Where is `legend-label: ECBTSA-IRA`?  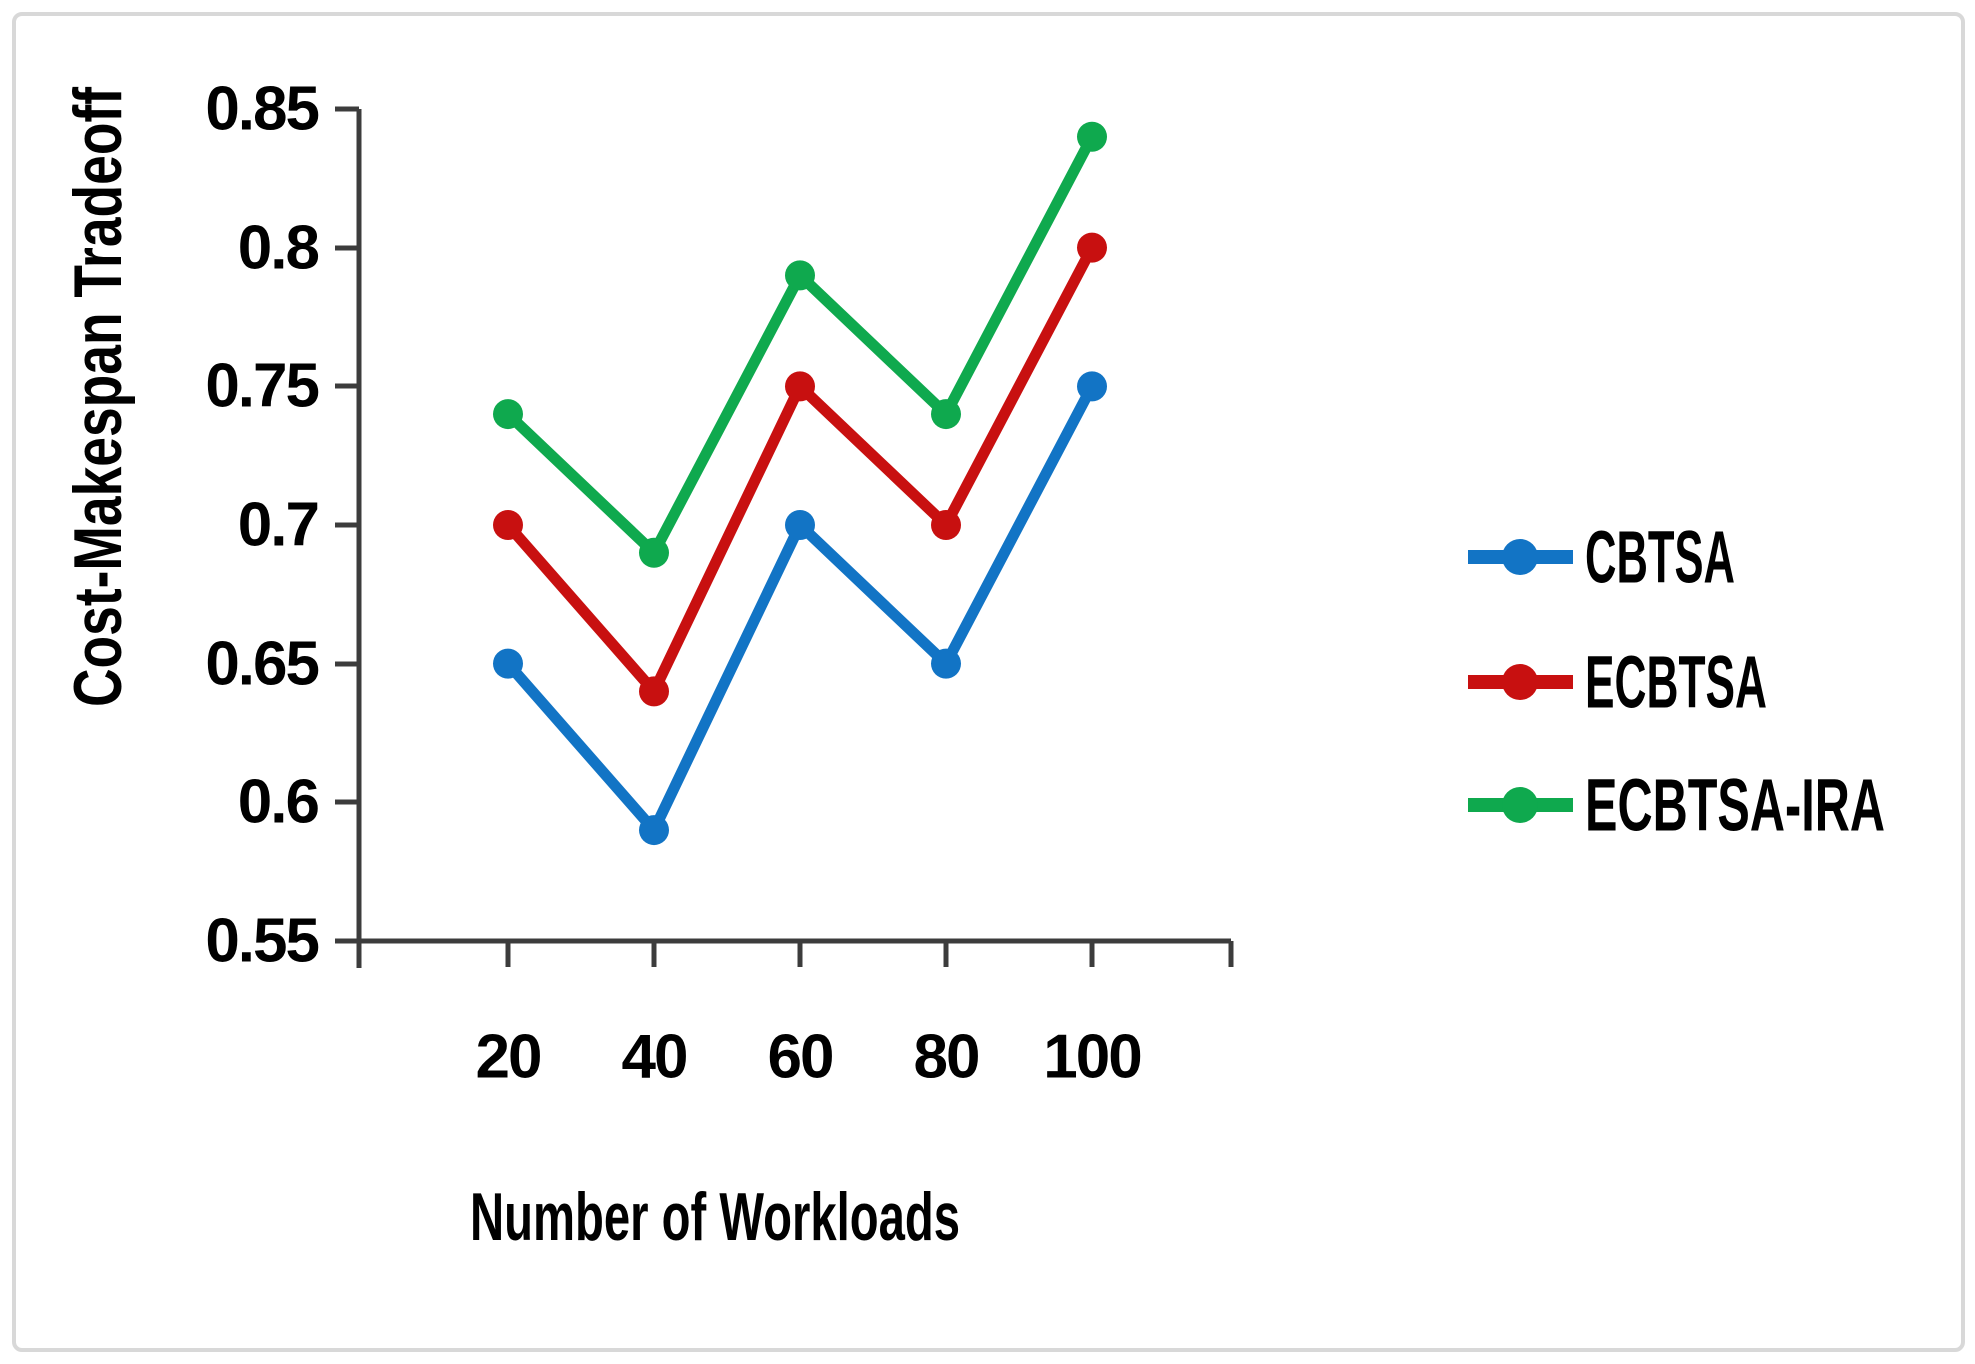 legend-label: ECBTSA-IRA is located at coordinates (1735, 805).